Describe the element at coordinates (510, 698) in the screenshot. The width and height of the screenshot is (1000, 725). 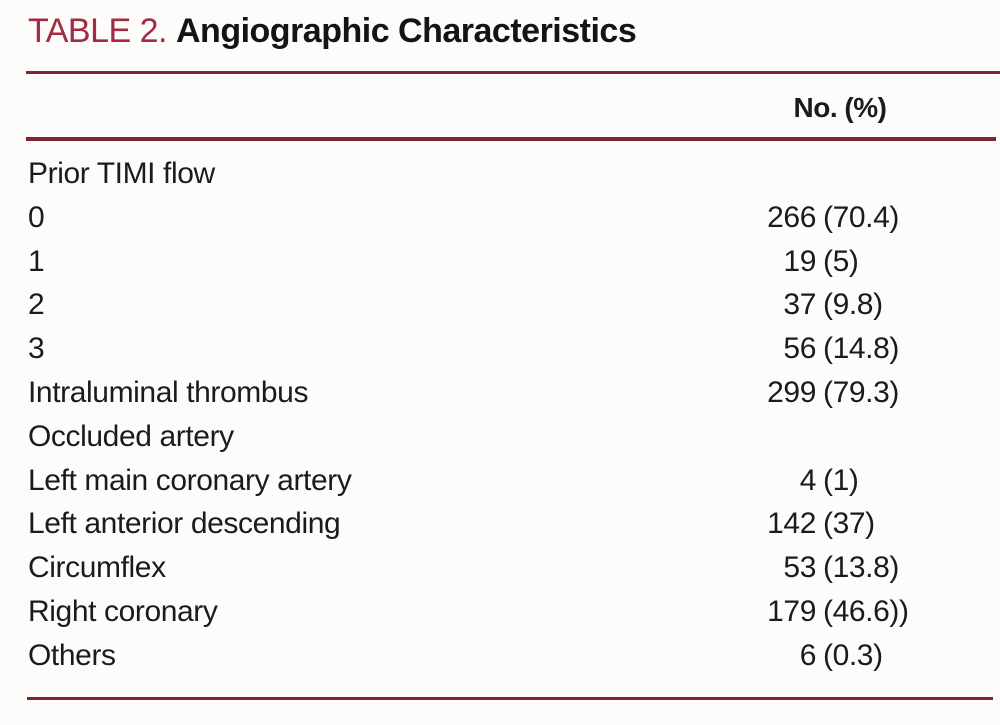
I see `bottom-rule` at that location.